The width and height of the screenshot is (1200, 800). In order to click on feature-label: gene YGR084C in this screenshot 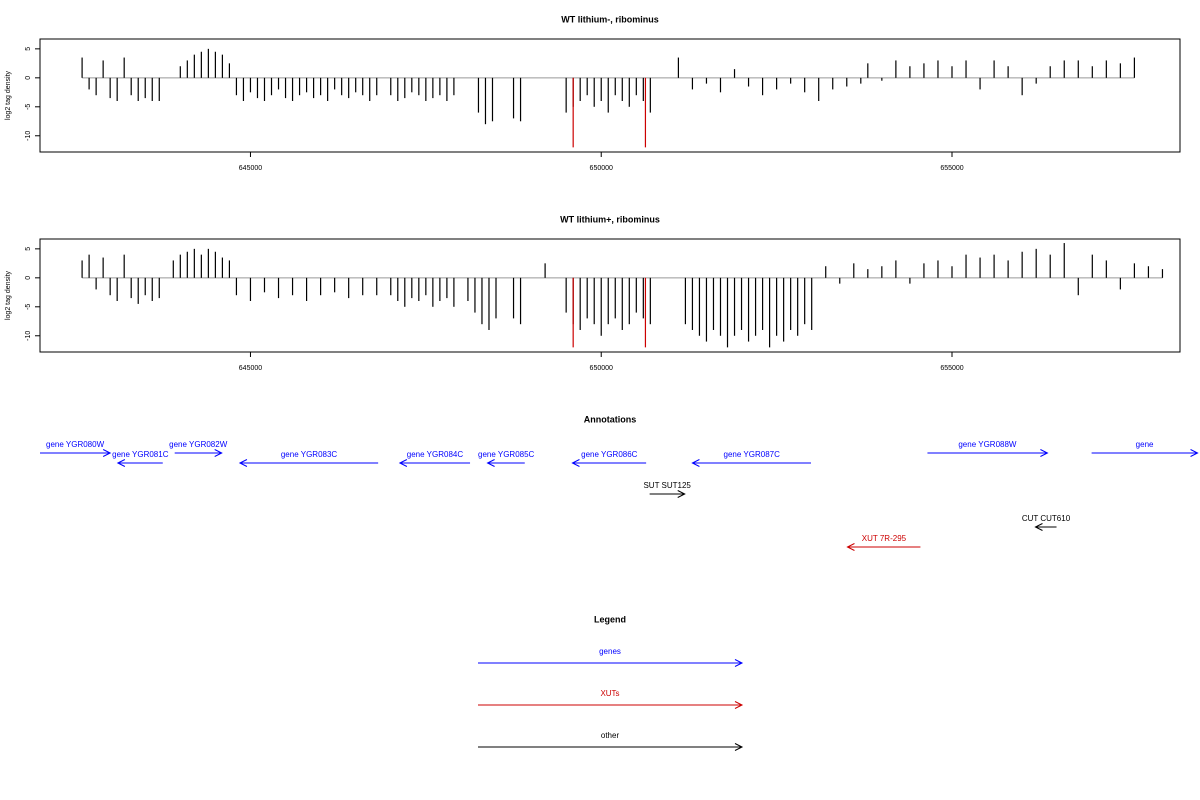, I will do `click(435, 454)`.